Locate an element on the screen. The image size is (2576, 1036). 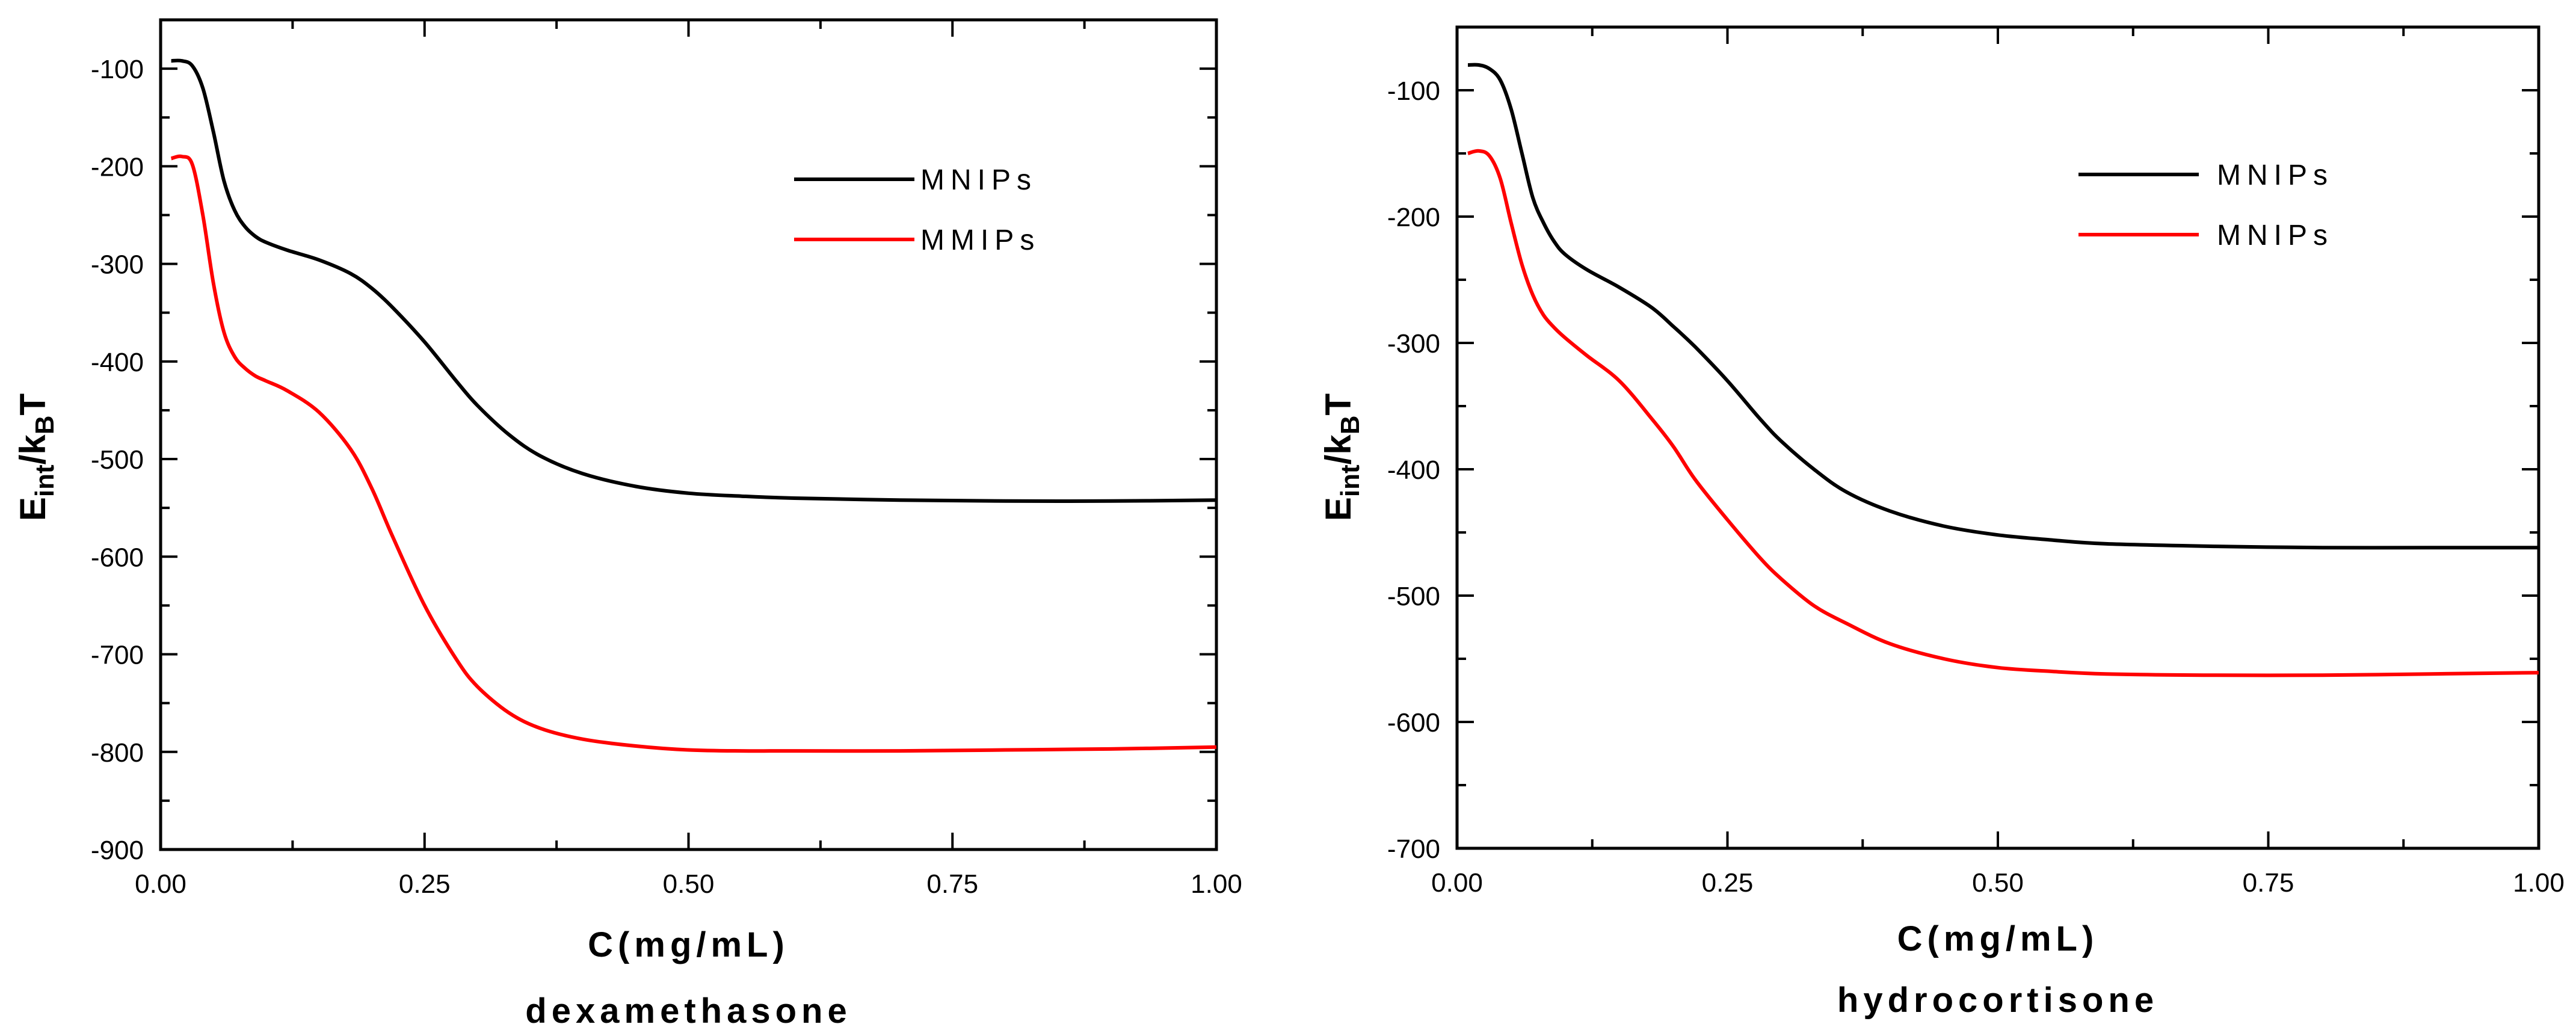
legend-label: MMIPs is located at coordinates (980, 240).